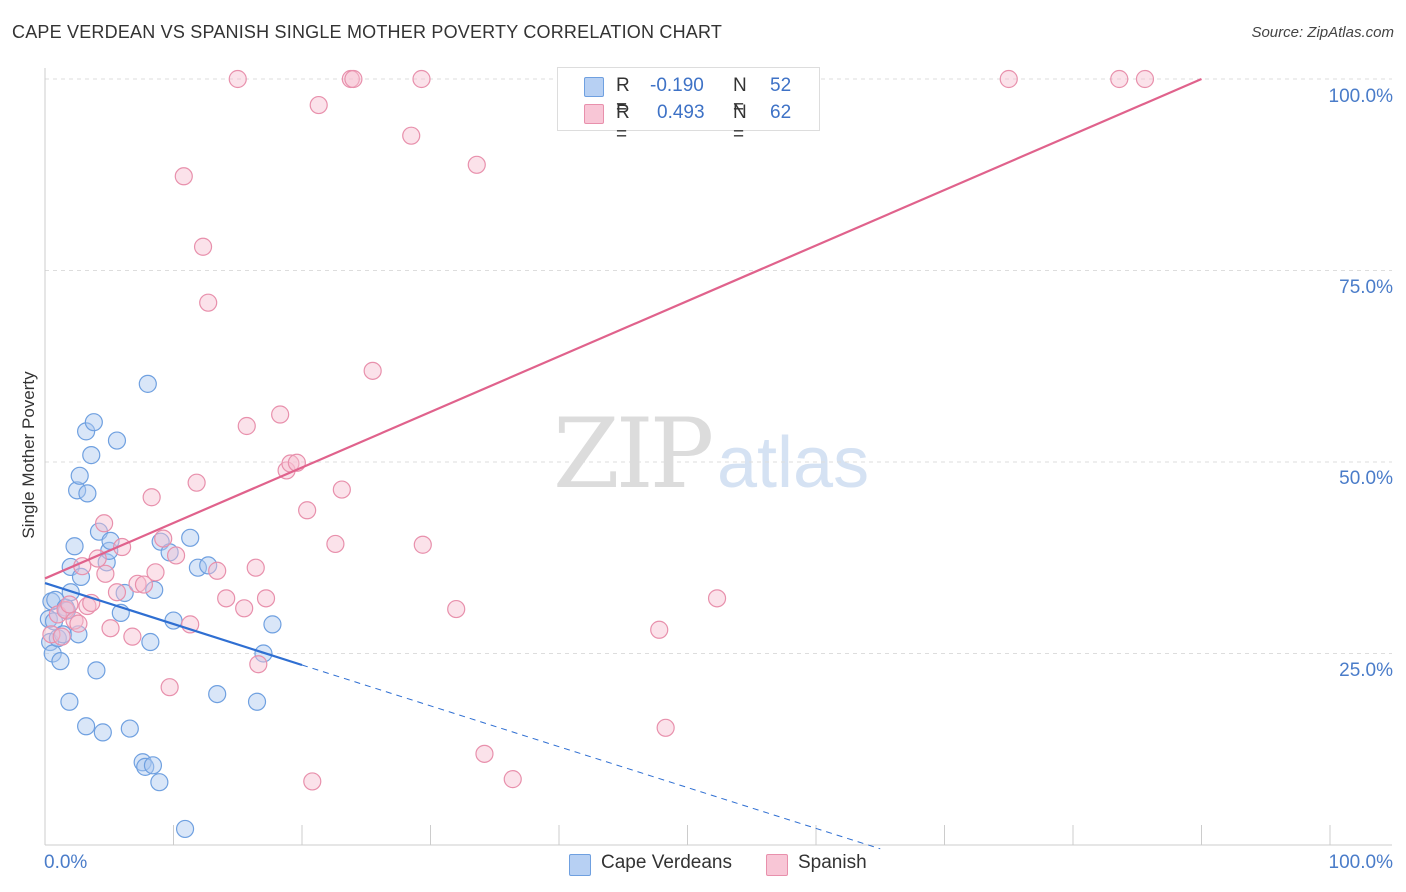  Describe the element at coordinates (66, 862) in the screenshot. I see `x-tick-label-min: 0.0%` at that location.